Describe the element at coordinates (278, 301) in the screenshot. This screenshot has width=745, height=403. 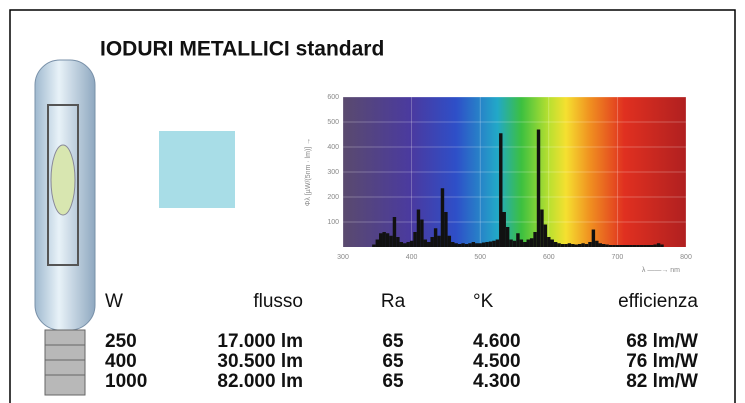
I see `column-header: flusso` at that location.